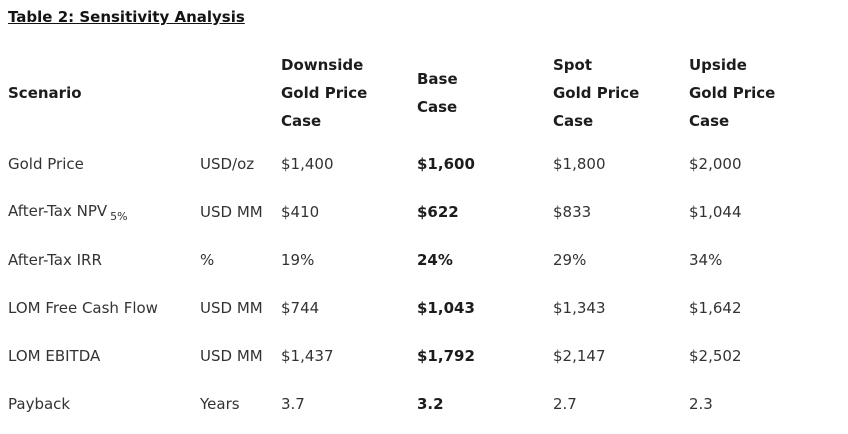  I want to click on downside-value: $744, so click(300, 308).